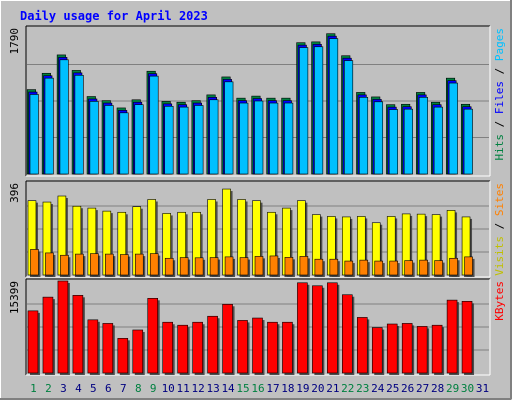  Describe the element at coordinates (499, 256) in the screenshot. I see `series-axis-label-visits: Visits` at that location.